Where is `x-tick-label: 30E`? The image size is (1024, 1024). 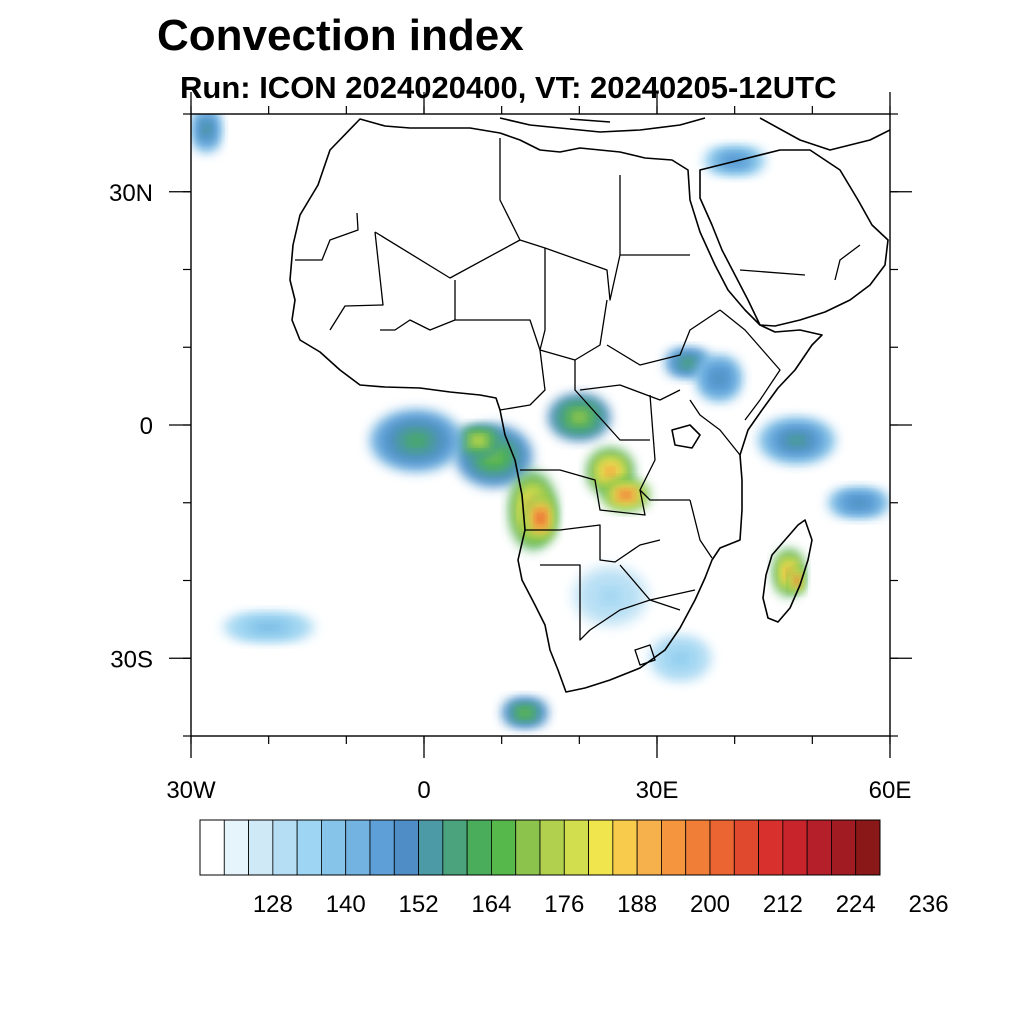
x-tick-label: 30E is located at coordinates (657, 790).